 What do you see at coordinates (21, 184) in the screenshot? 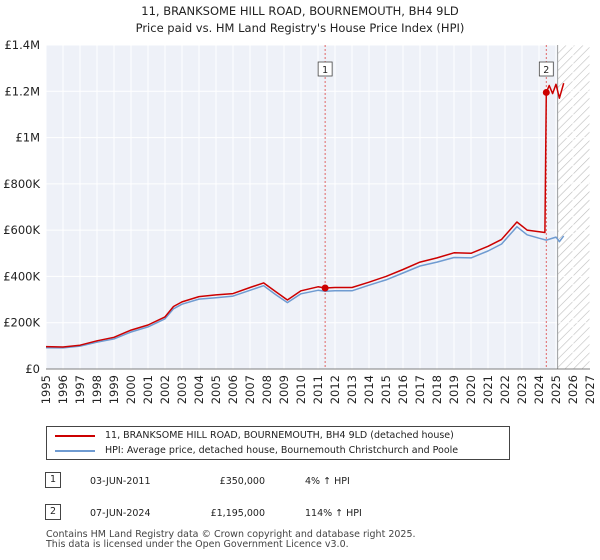
I see `y-tick-label: £800K` at bounding box center [21, 184].